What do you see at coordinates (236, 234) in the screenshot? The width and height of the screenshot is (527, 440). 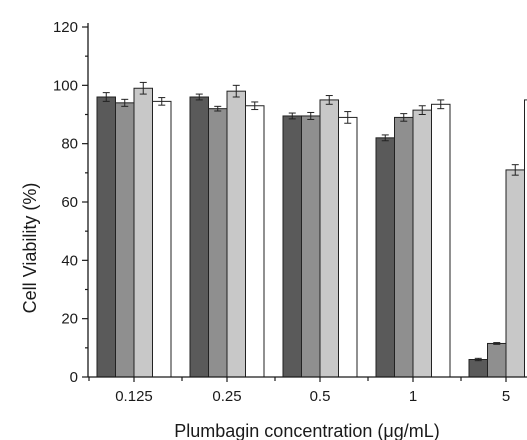 I see `bar-0.25-series-3` at bounding box center [236, 234].